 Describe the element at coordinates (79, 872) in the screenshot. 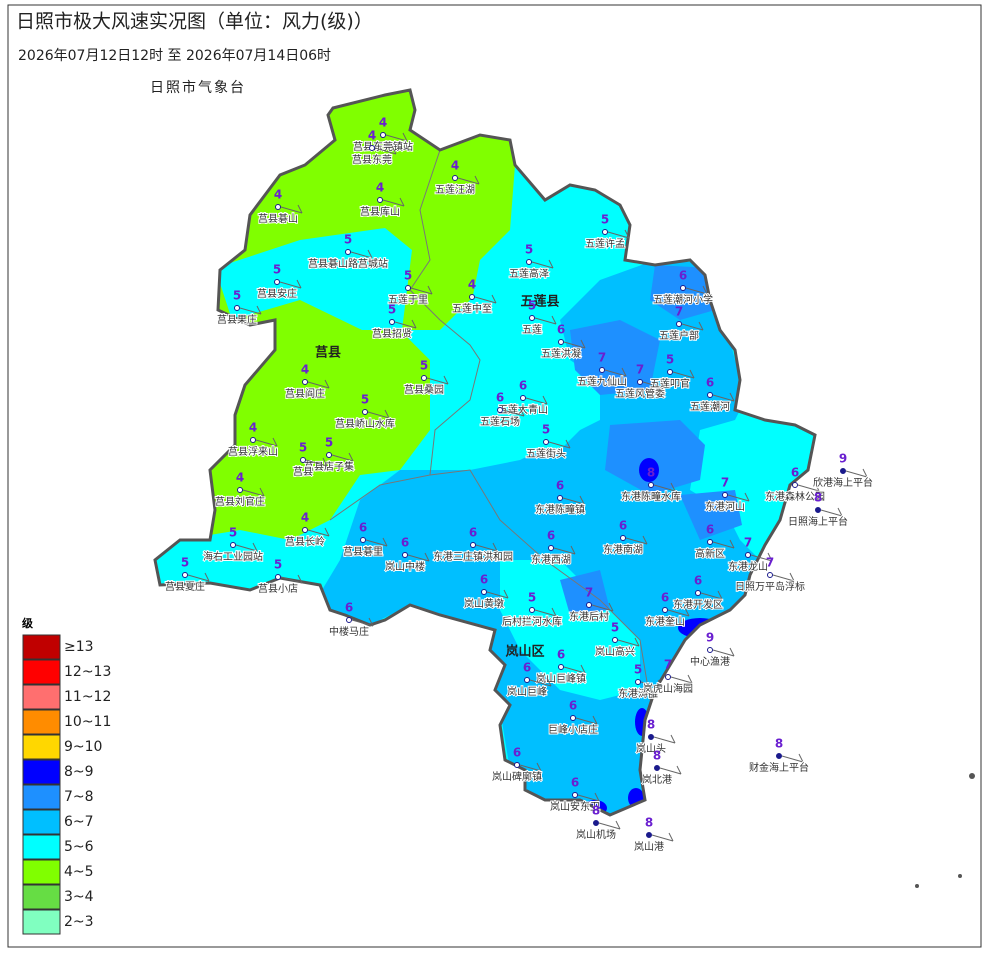

I see `legend-label: 4~5` at that location.